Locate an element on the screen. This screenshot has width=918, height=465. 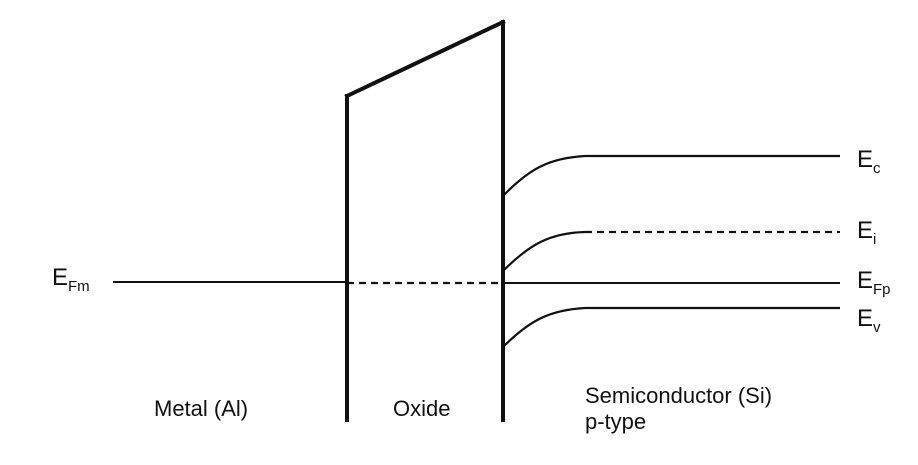
valence-band-curve is located at coordinates (671, 327).